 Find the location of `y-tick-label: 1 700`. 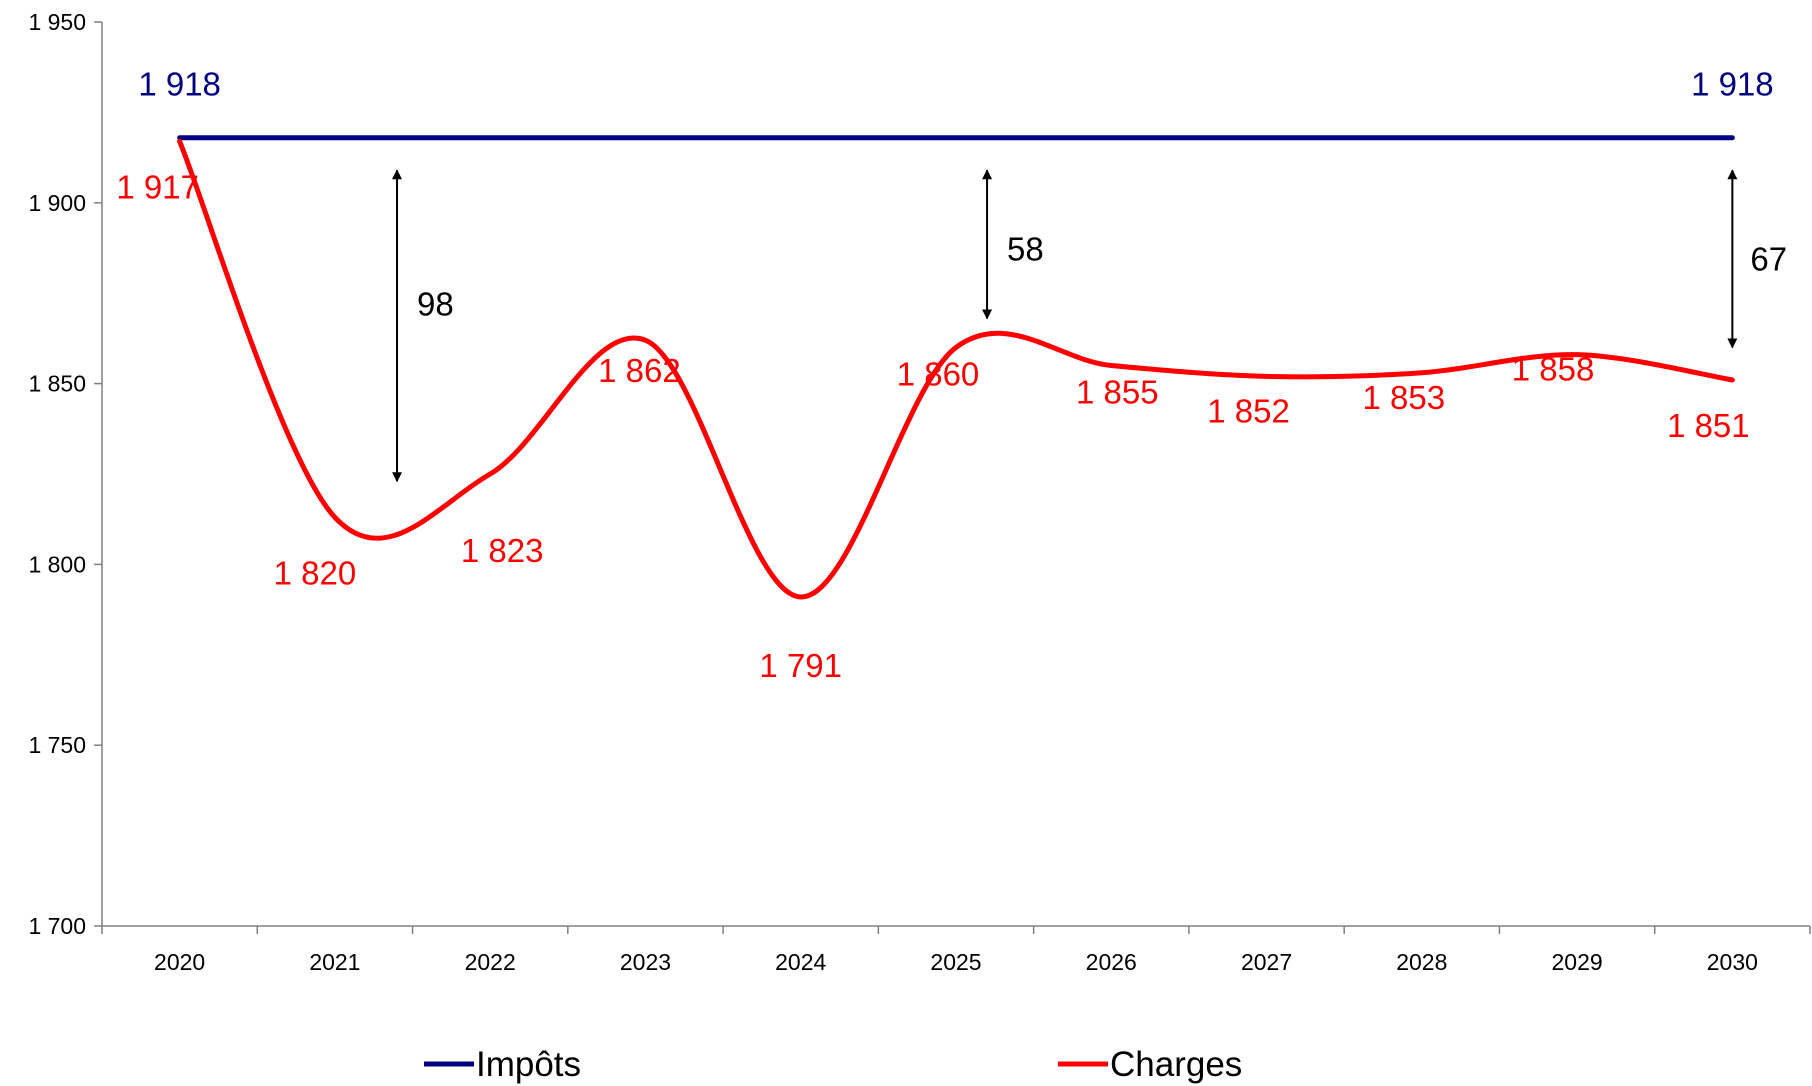

y-tick-label: 1 700 is located at coordinates (57, 926).